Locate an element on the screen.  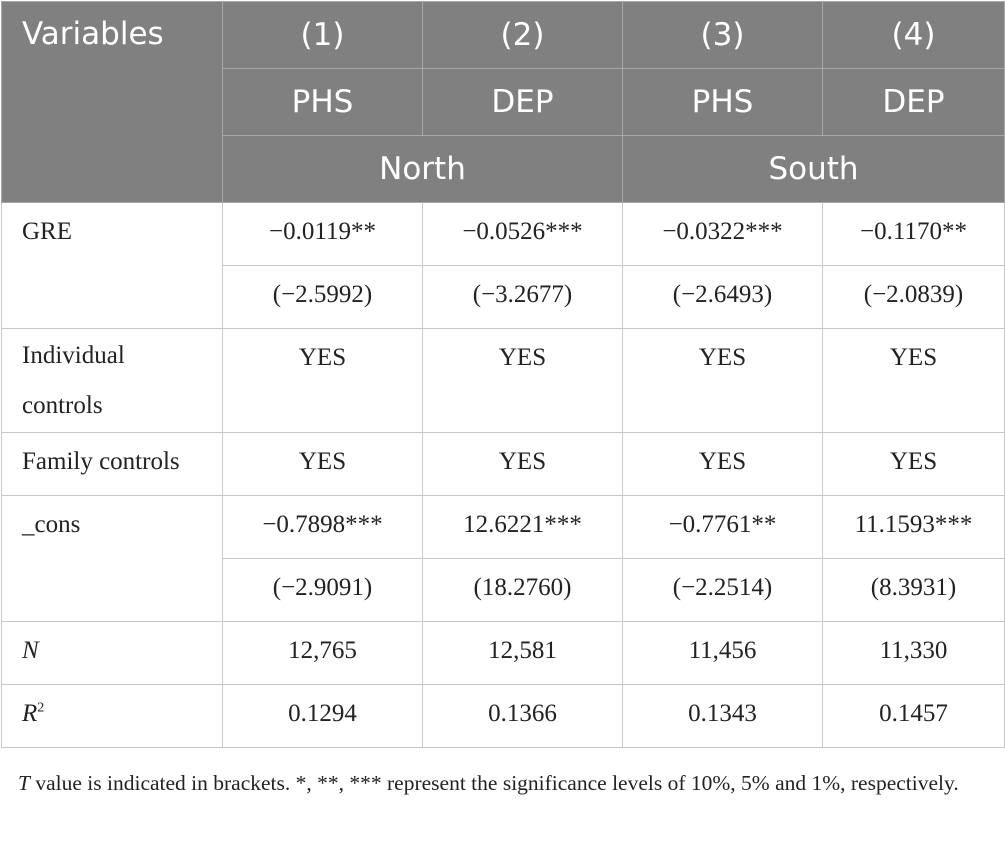
table-row-gre-t: (−2.5992) (−3.2677) (−2.6493) (−2.0839) is located at coordinates (503, 297).